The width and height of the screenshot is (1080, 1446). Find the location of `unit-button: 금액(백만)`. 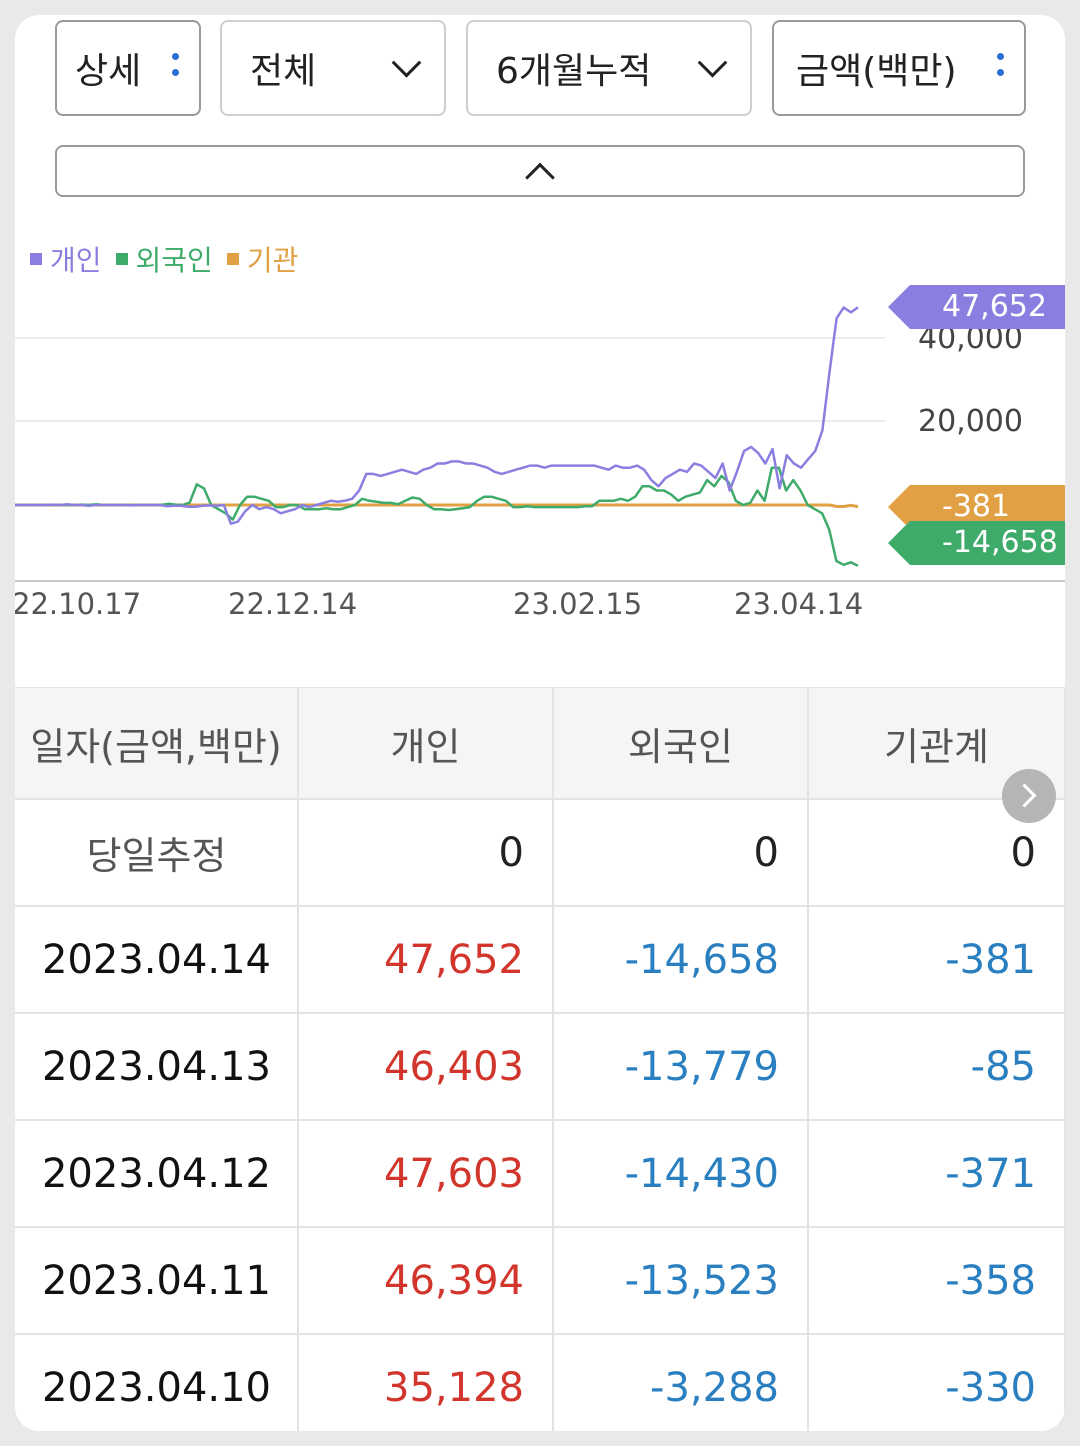

unit-button: 금액(백만) is located at coordinates (899, 68).